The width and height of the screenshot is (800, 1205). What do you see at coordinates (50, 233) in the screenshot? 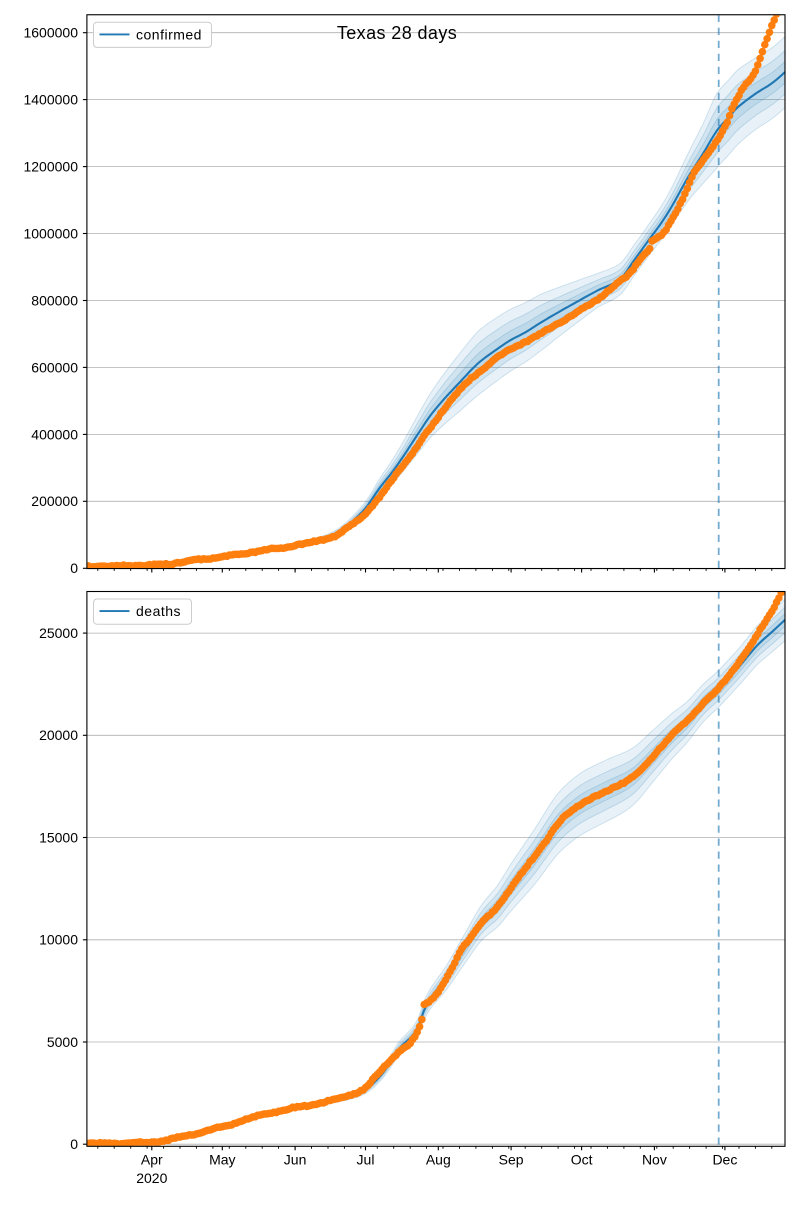
I see `svg-text: 1000000` at bounding box center [50, 233].